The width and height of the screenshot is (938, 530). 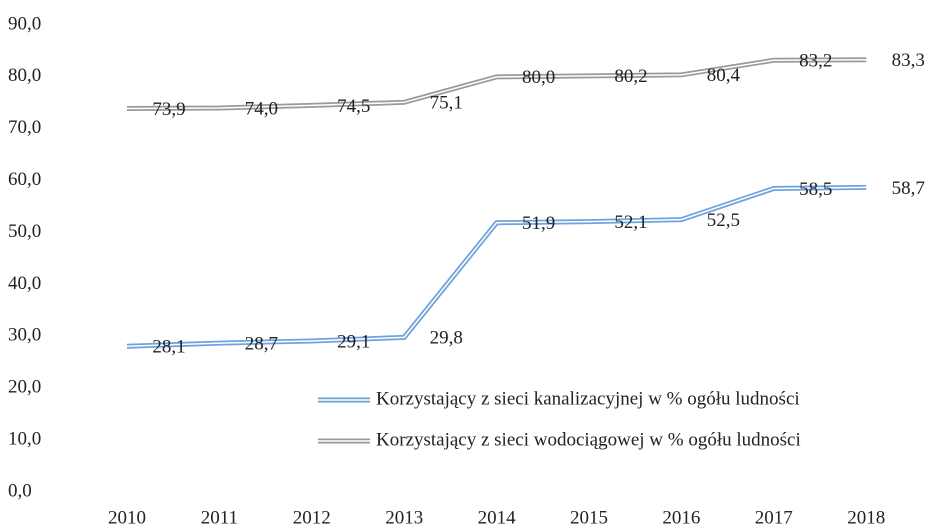 What do you see at coordinates (681, 517) in the screenshot?
I see `x-tick-label: 2016` at bounding box center [681, 517].